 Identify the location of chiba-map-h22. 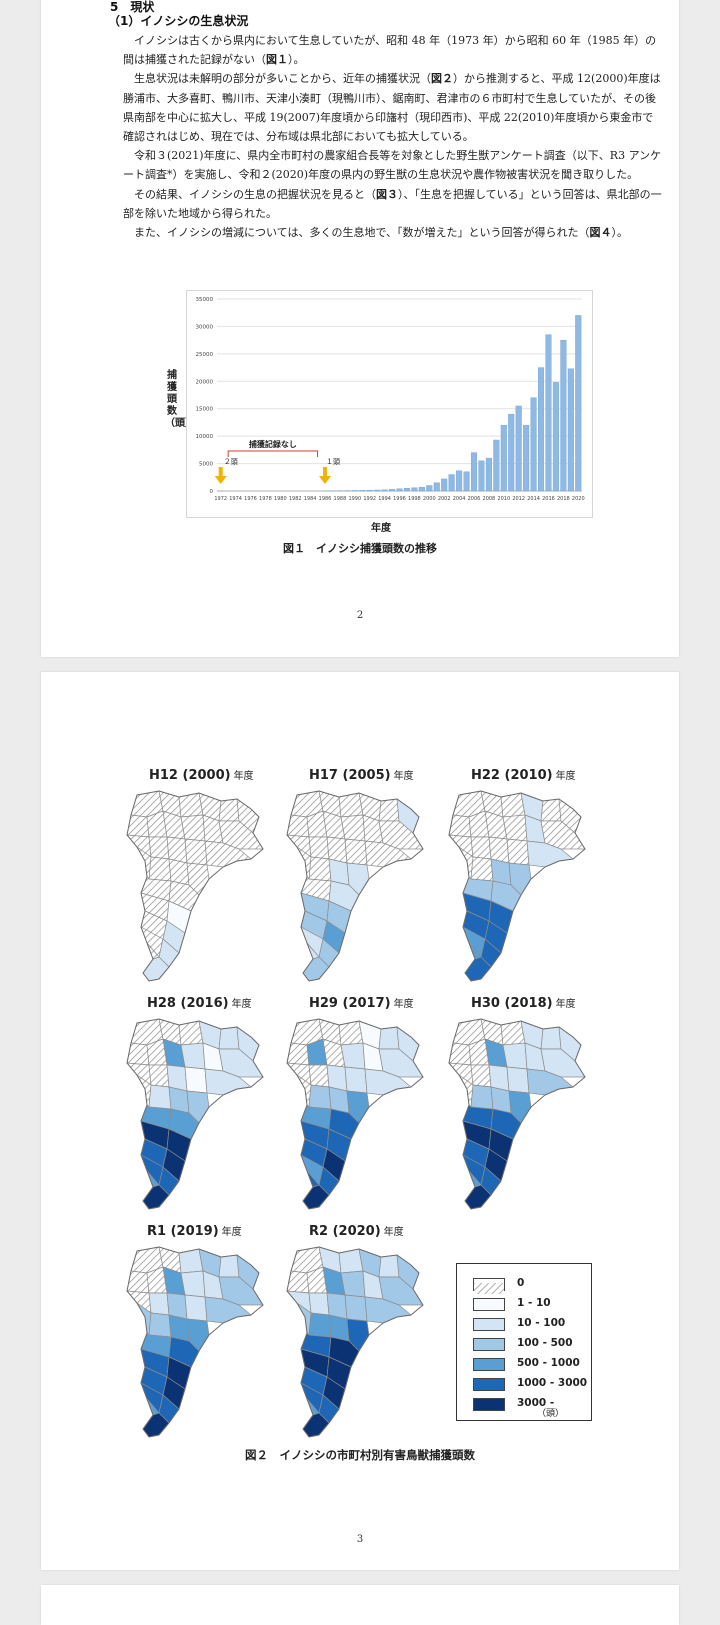
(518, 887).